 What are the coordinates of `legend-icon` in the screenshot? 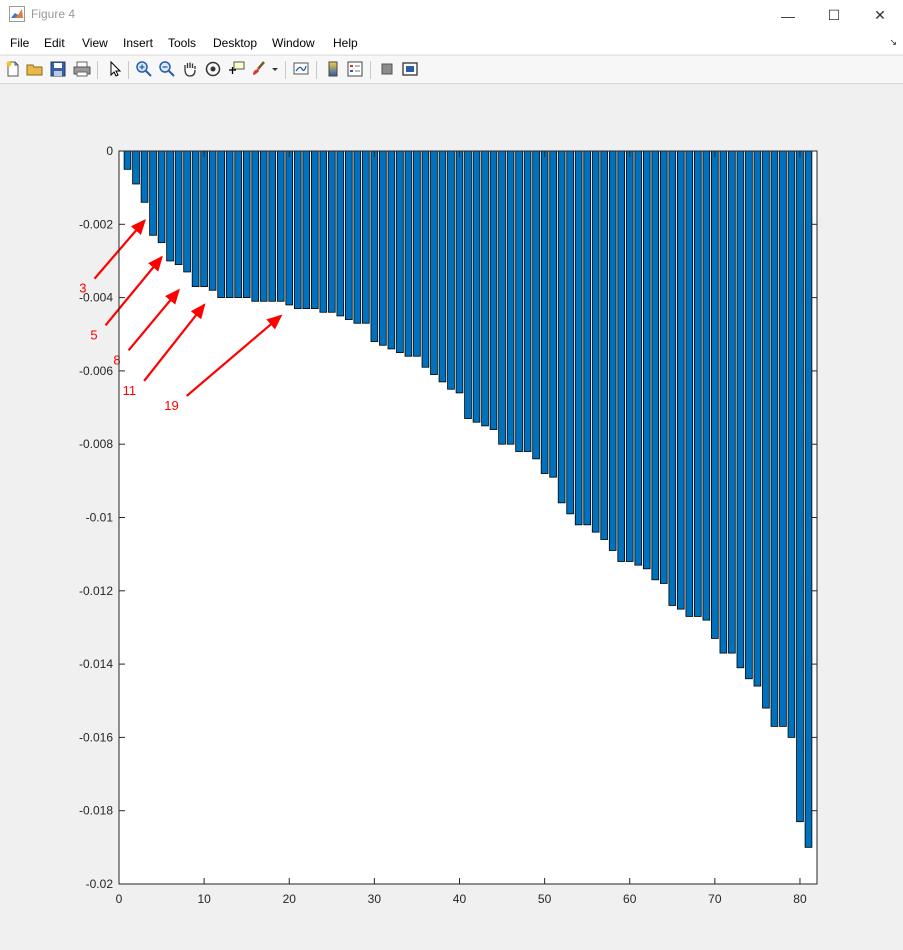 It's located at (355, 69).